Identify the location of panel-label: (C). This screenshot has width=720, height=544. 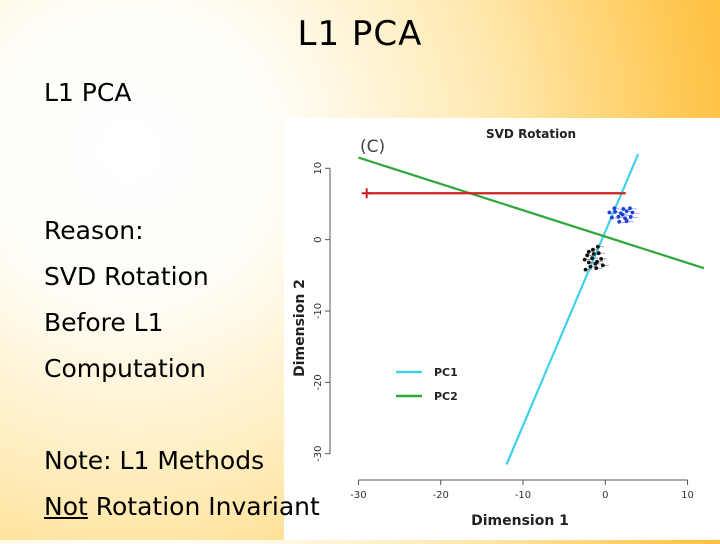
(372, 147).